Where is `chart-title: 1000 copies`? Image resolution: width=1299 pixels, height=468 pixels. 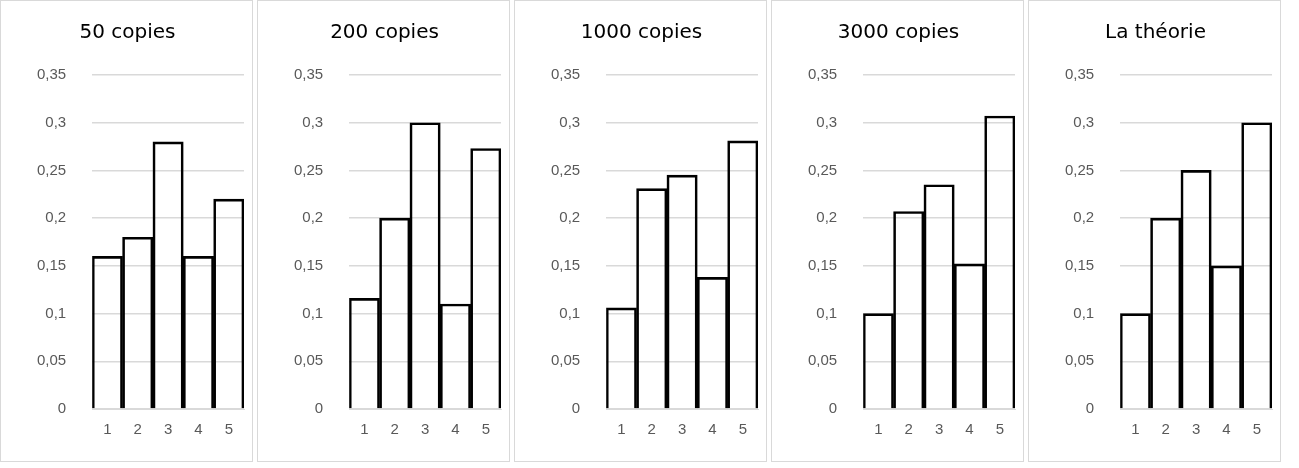
chart-title: 1000 copies is located at coordinates (641, 31).